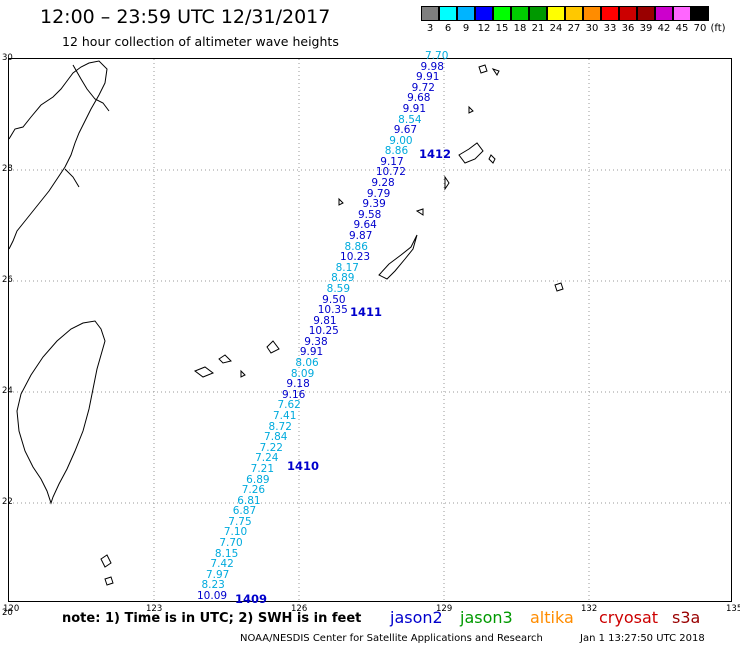  I want to click on footer-timestamp: Jan 1 13:27:50 UTC 2018, so click(642, 638).